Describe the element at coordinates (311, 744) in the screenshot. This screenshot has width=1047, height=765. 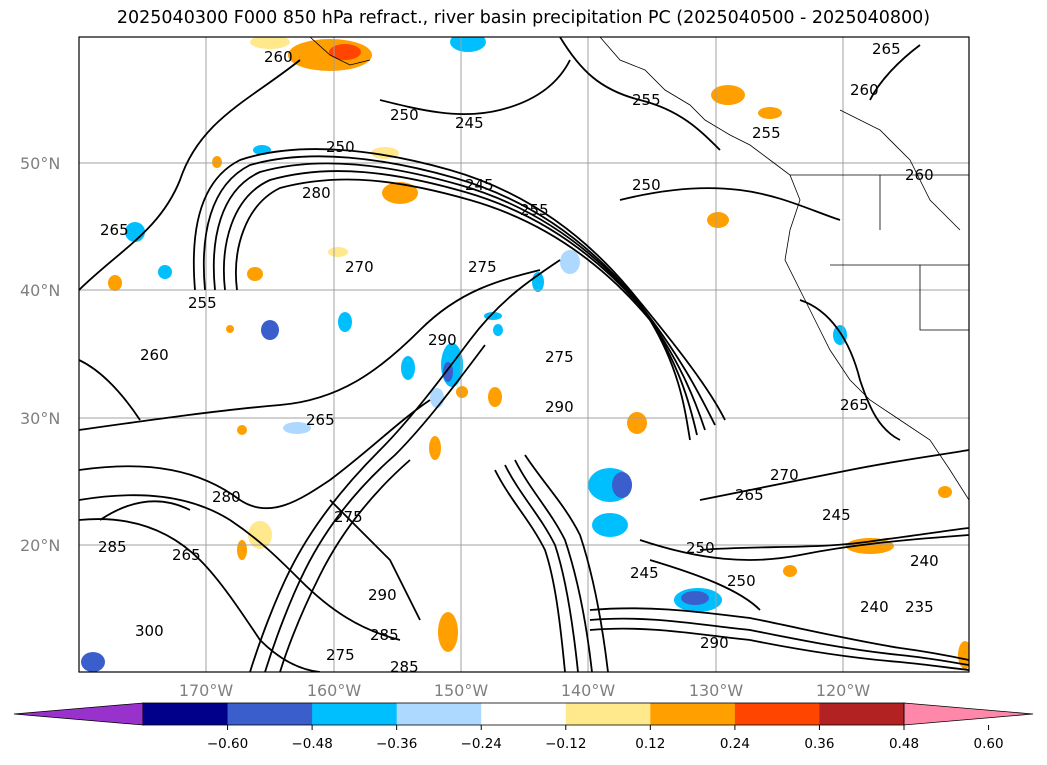
I see `colorbar-tick-label: −0.48` at that location.